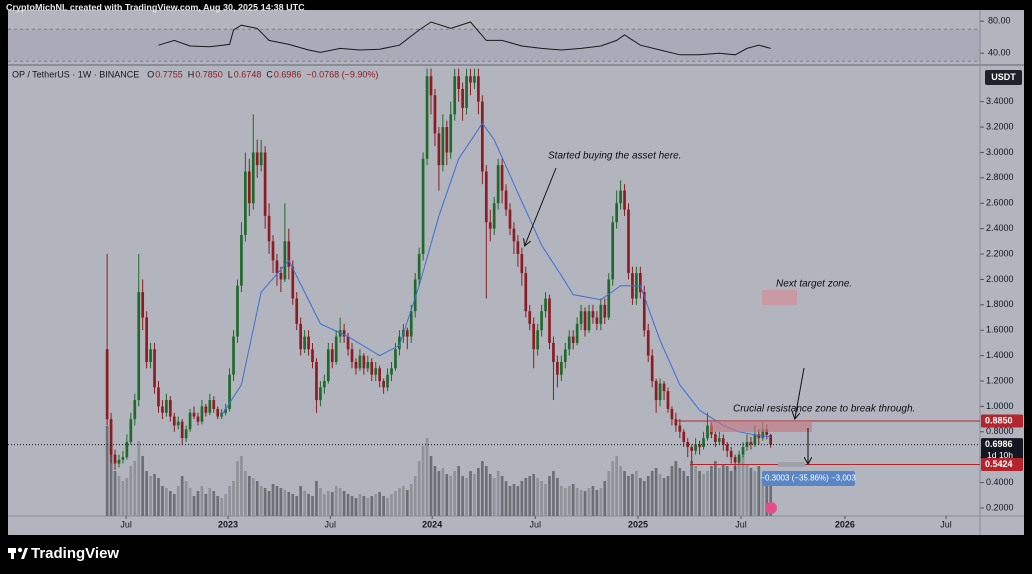 The image size is (1032, 574). Describe the element at coordinates (1000, 101) in the screenshot. I see `y-tick-label: 3.4000` at that location.